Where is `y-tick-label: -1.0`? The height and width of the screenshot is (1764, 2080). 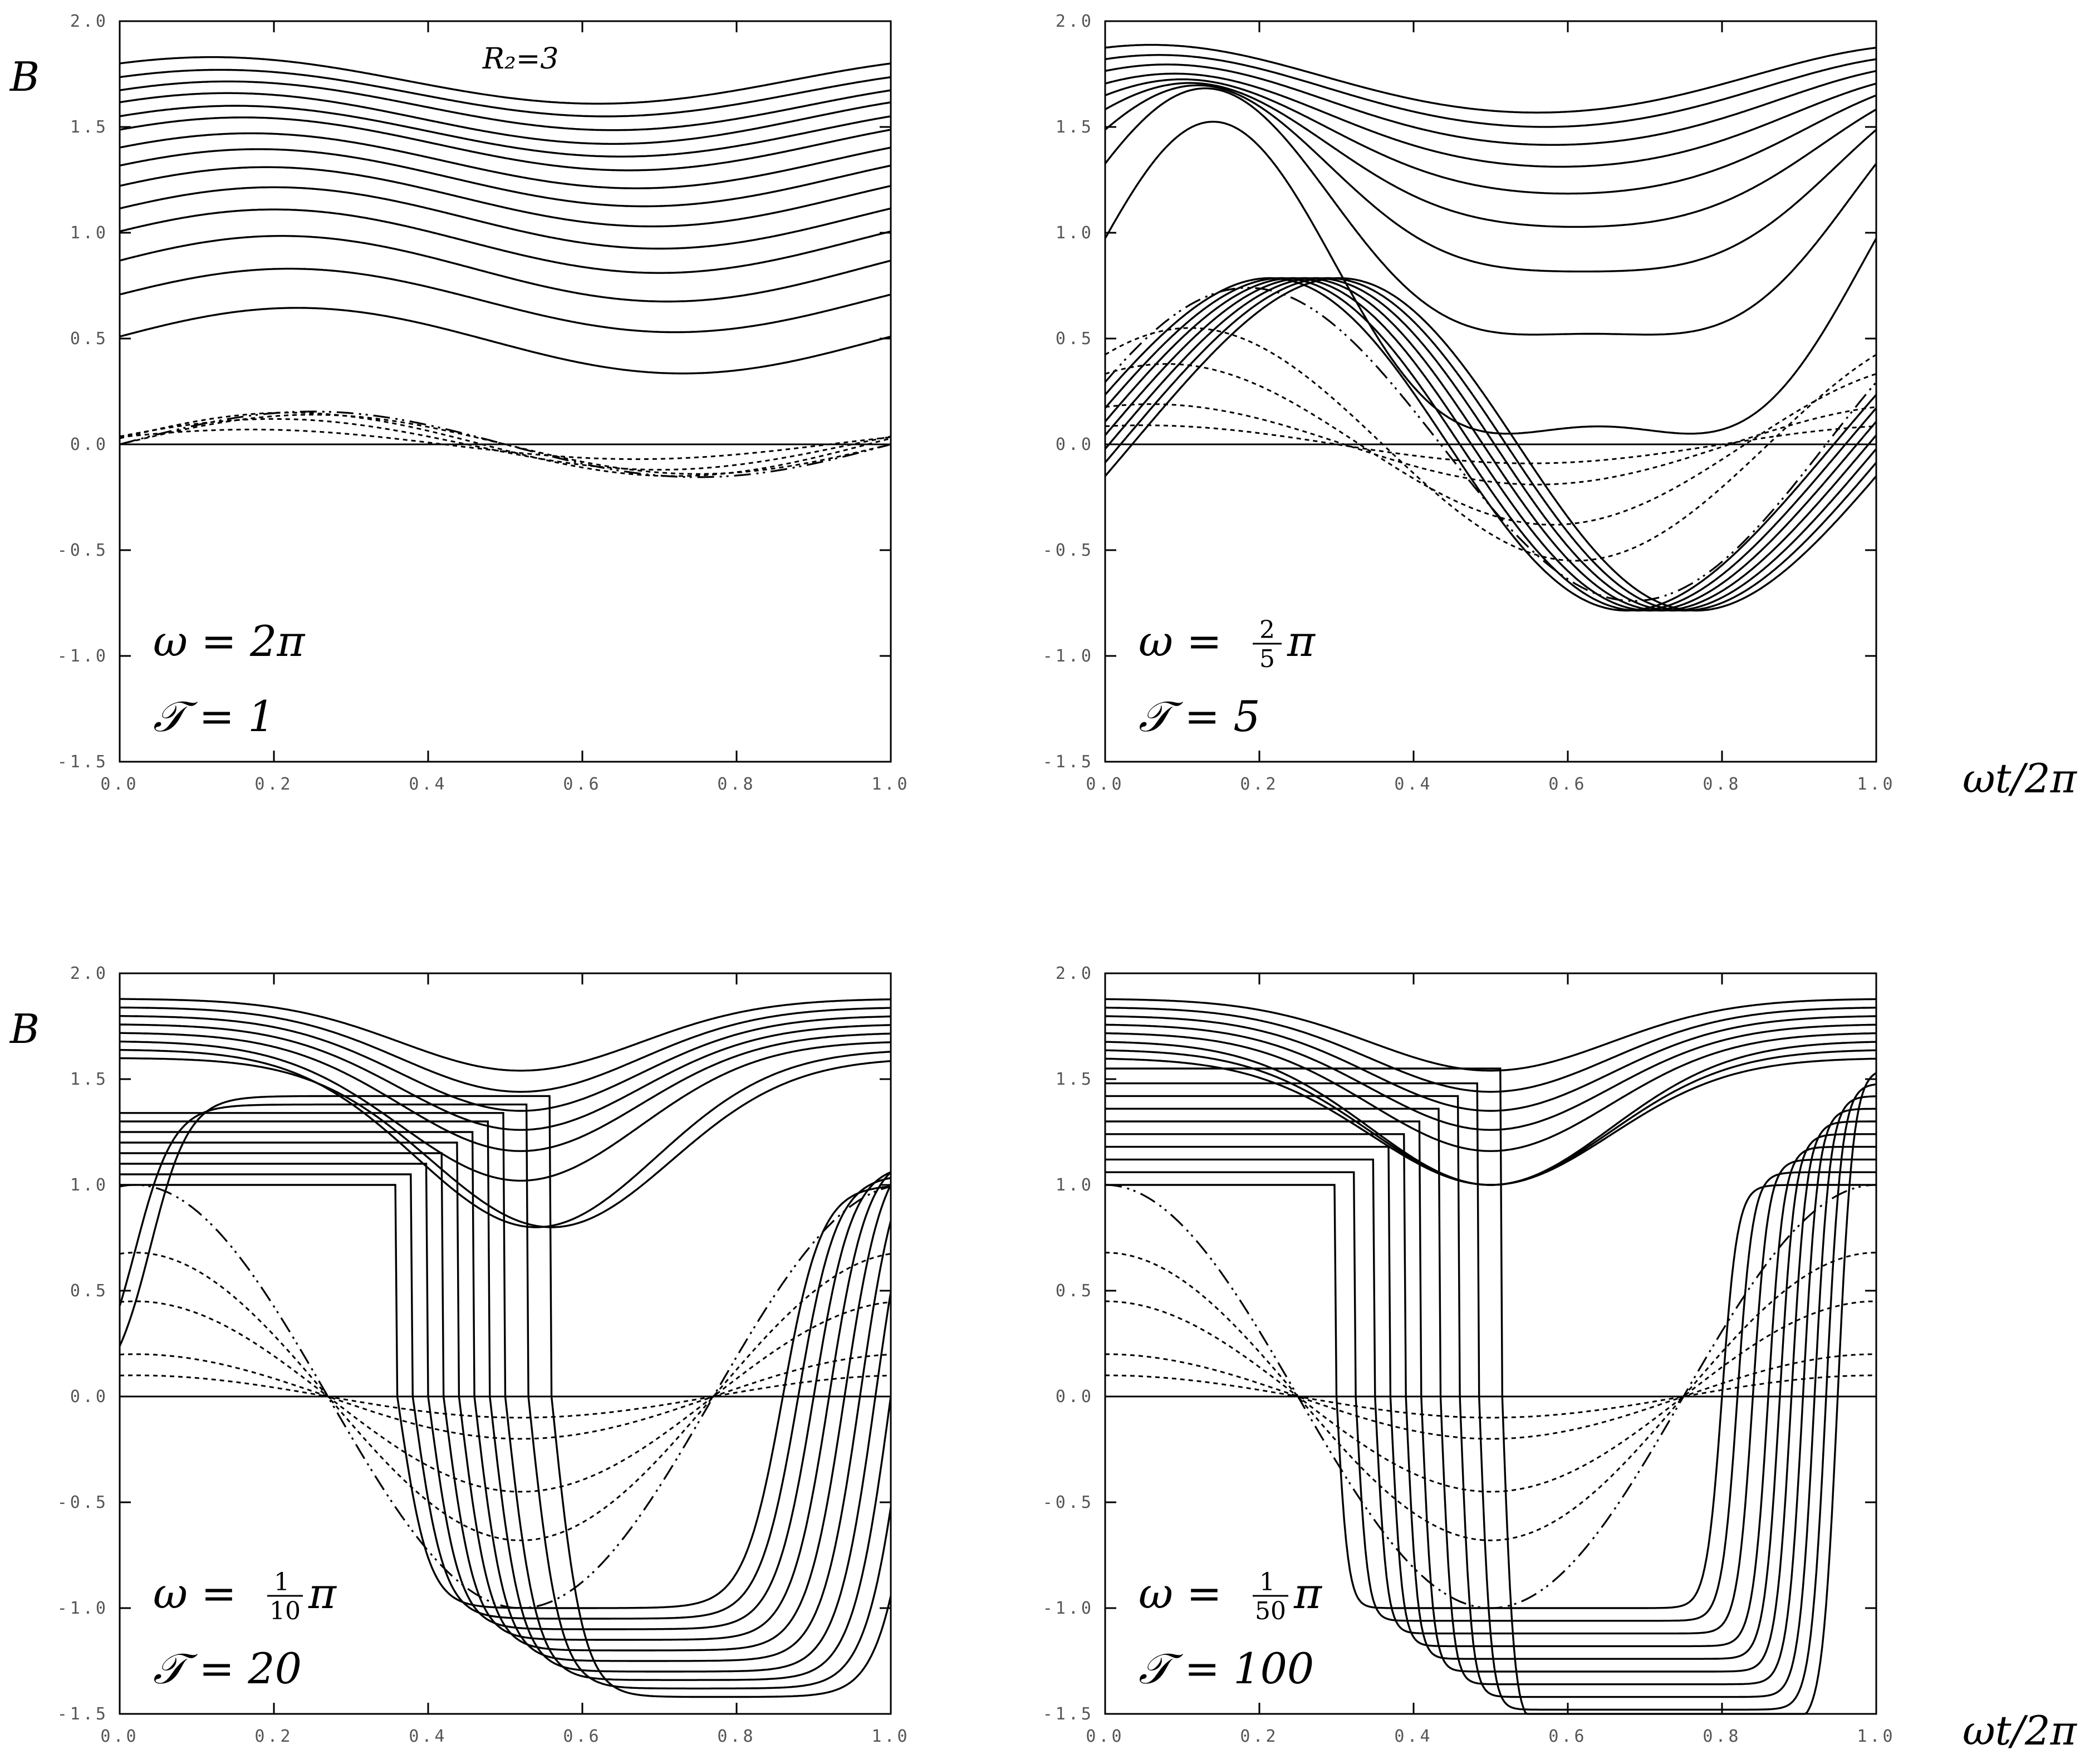 y-tick-label: -1.0 is located at coordinates (1068, 1608).